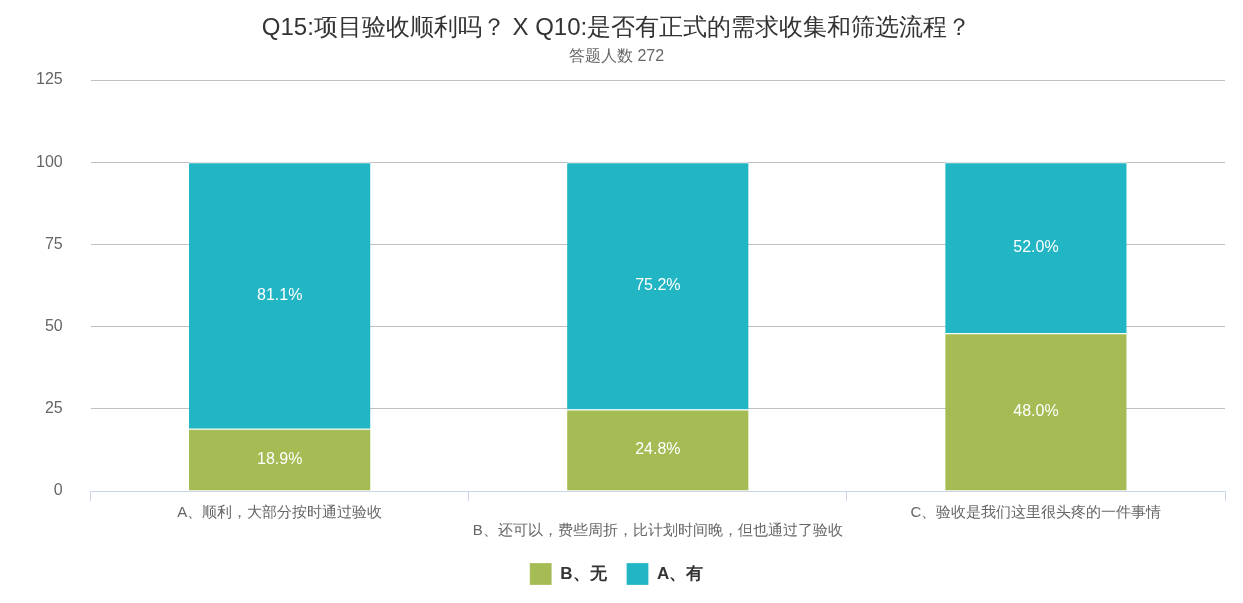 The image size is (1243, 603). I want to click on chart-subtitle: 答题人数 272, so click(616, 55).